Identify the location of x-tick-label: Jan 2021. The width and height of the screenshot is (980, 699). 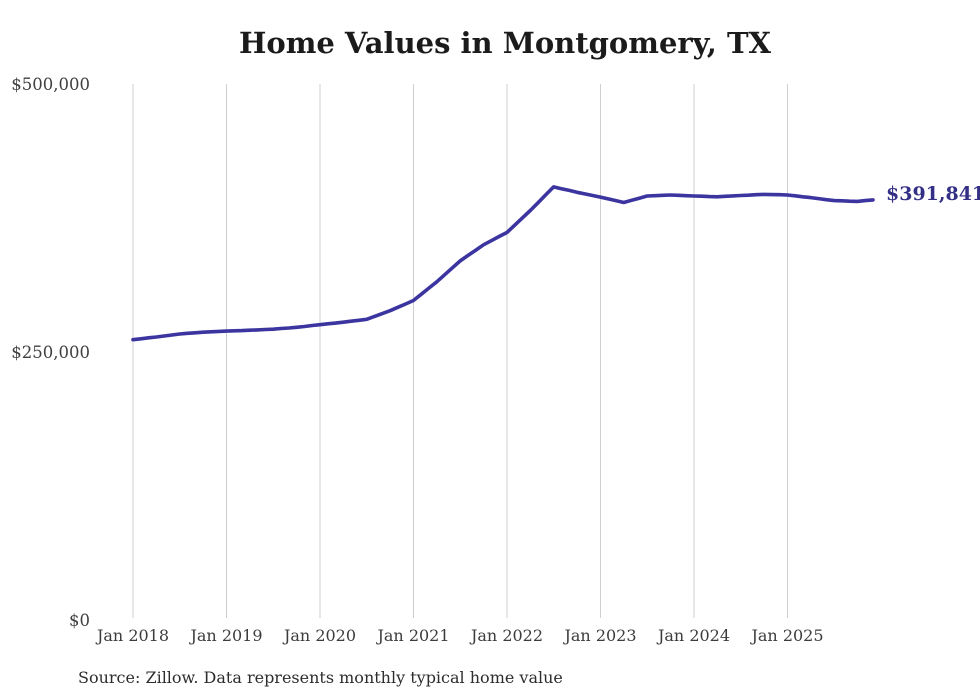
(412, 635).